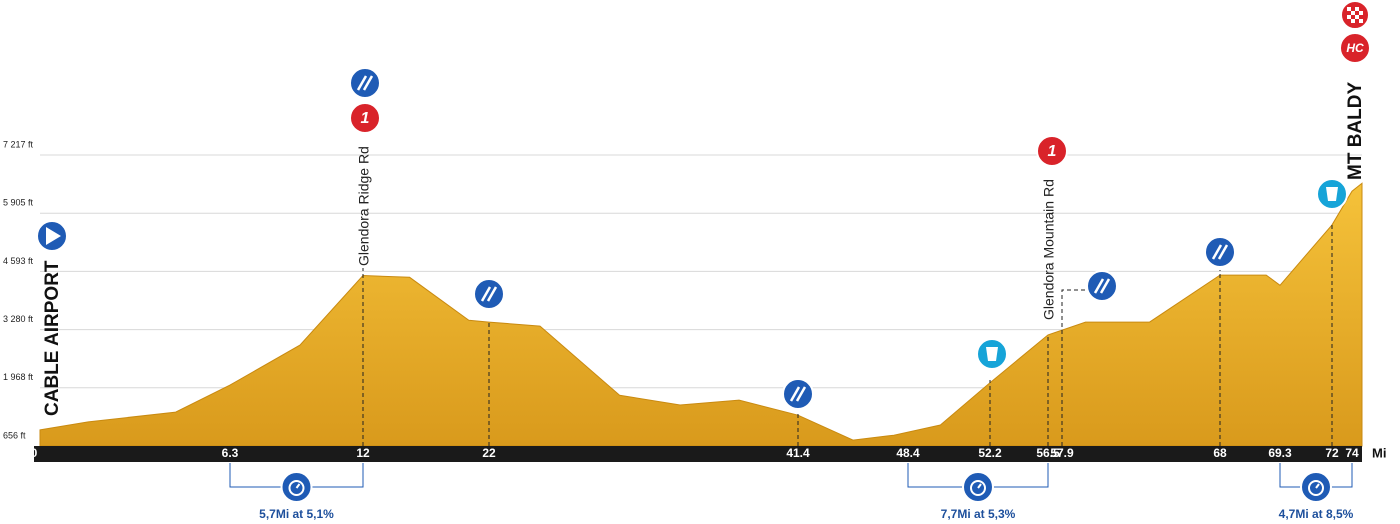 This screenshot has height=524, width=1400. Describe the element at coordinates (1073, 367) in the screenshot. I see `marker-line` at that location.